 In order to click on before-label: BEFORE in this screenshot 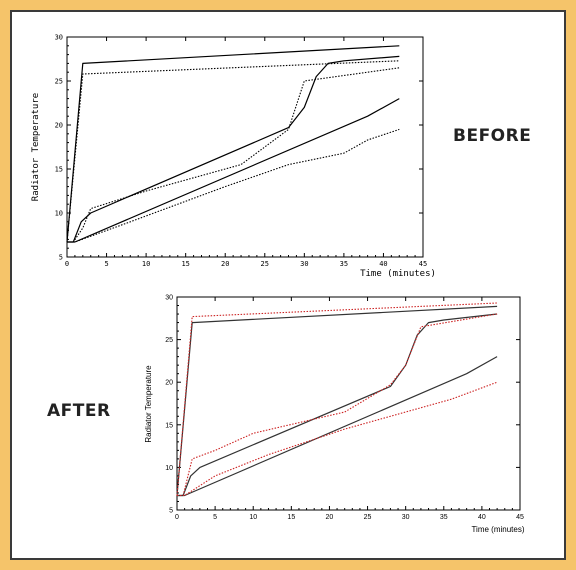, I will do `click(492, 136)`.